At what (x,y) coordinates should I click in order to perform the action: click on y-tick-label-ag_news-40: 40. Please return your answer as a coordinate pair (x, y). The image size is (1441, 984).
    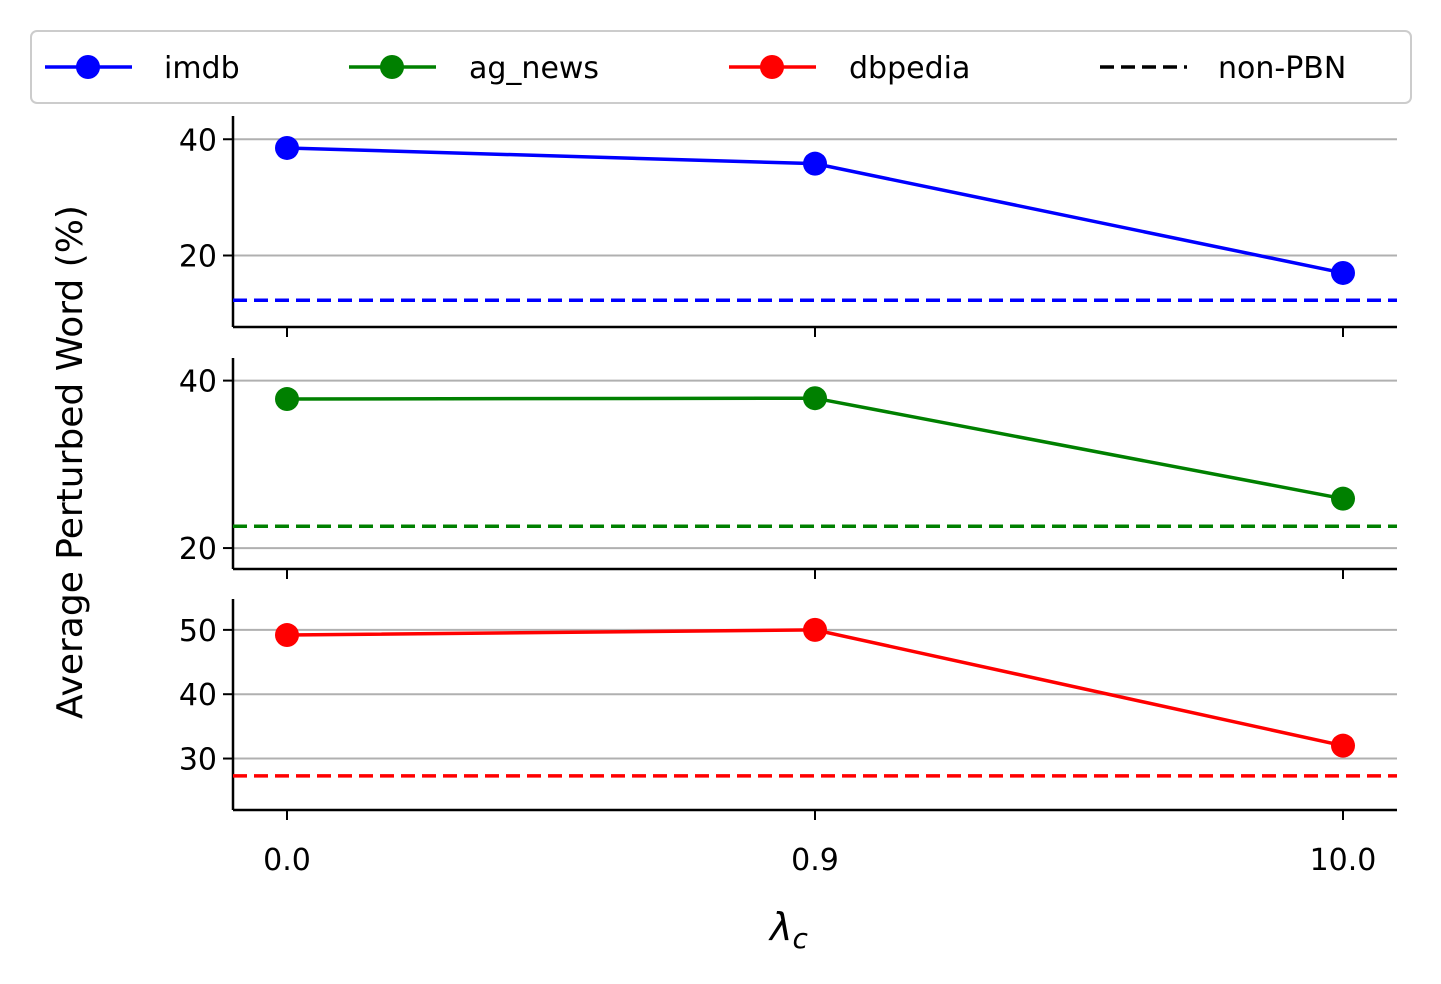
    Looking at the image, I should click on (198, 382).